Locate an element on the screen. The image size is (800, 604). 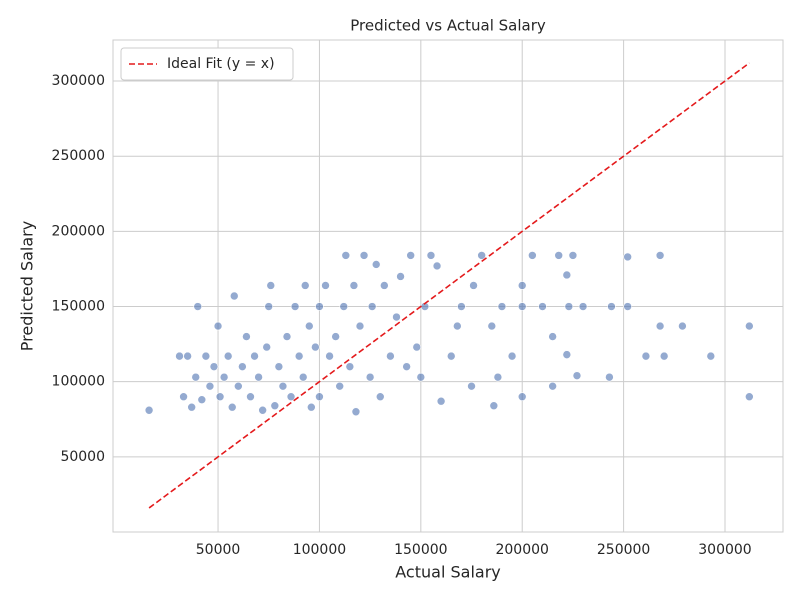
x-tick-label: 250000 is located at coordinates (623, 550).